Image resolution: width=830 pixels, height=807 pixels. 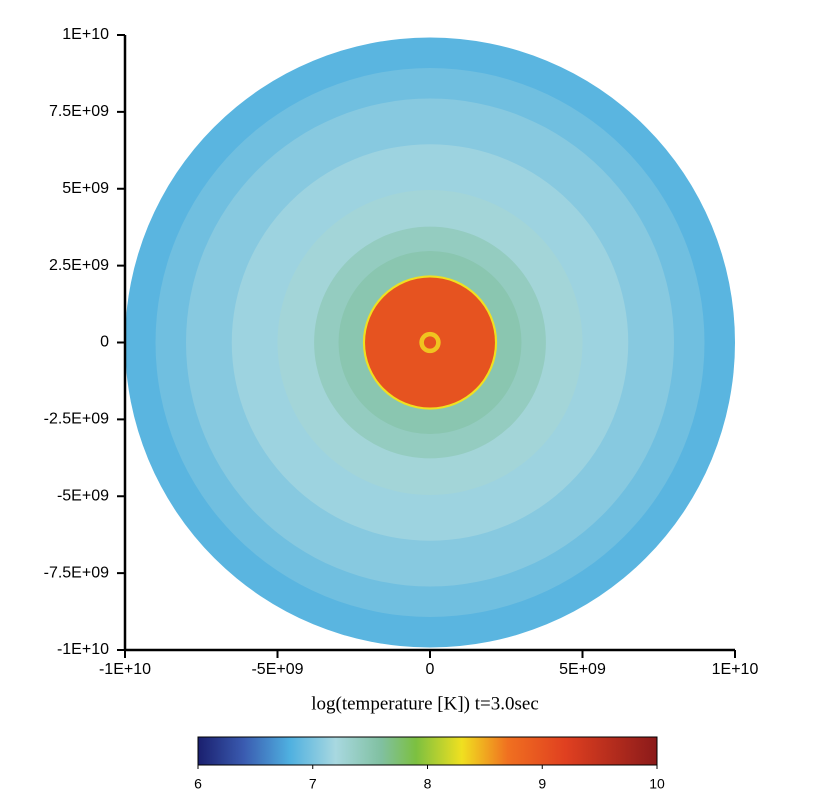 What do you see at coordinates (313, 784) in the screenshot?
I see `colorbar-tick-label: 7` at bounding box center [313, 784].